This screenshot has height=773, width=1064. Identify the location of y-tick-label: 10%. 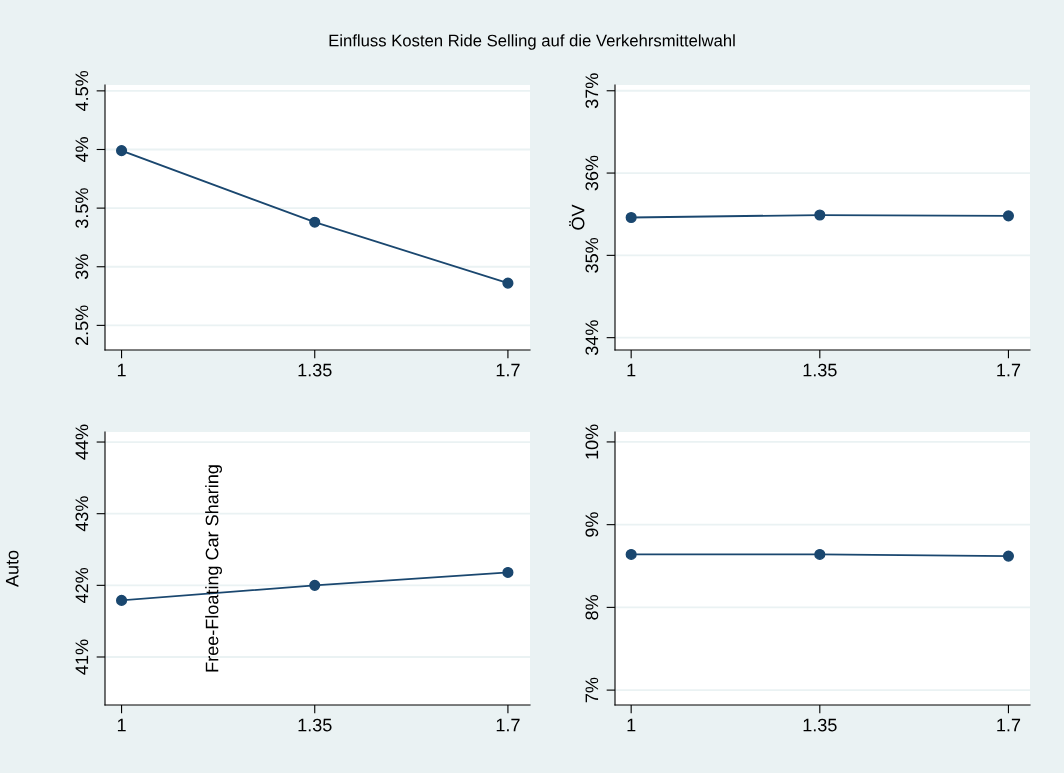
(592, 441).